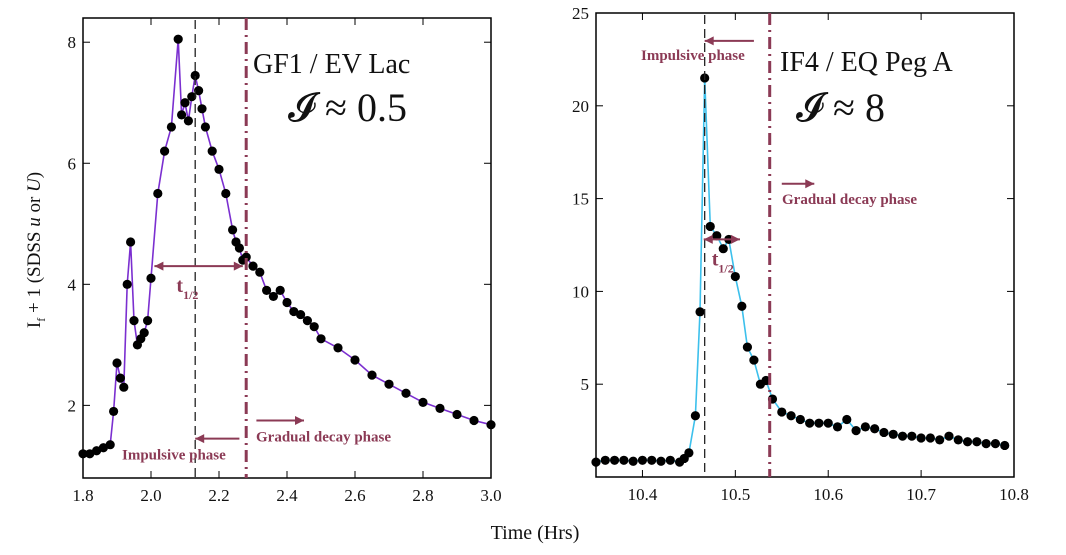 This screenshot has height=555, width=1066. What do you see at coordinates (840, 107) in the screenshot?
I see `right-index-label: 𝓘 ≈ 8` at bounding box center [840, 107].